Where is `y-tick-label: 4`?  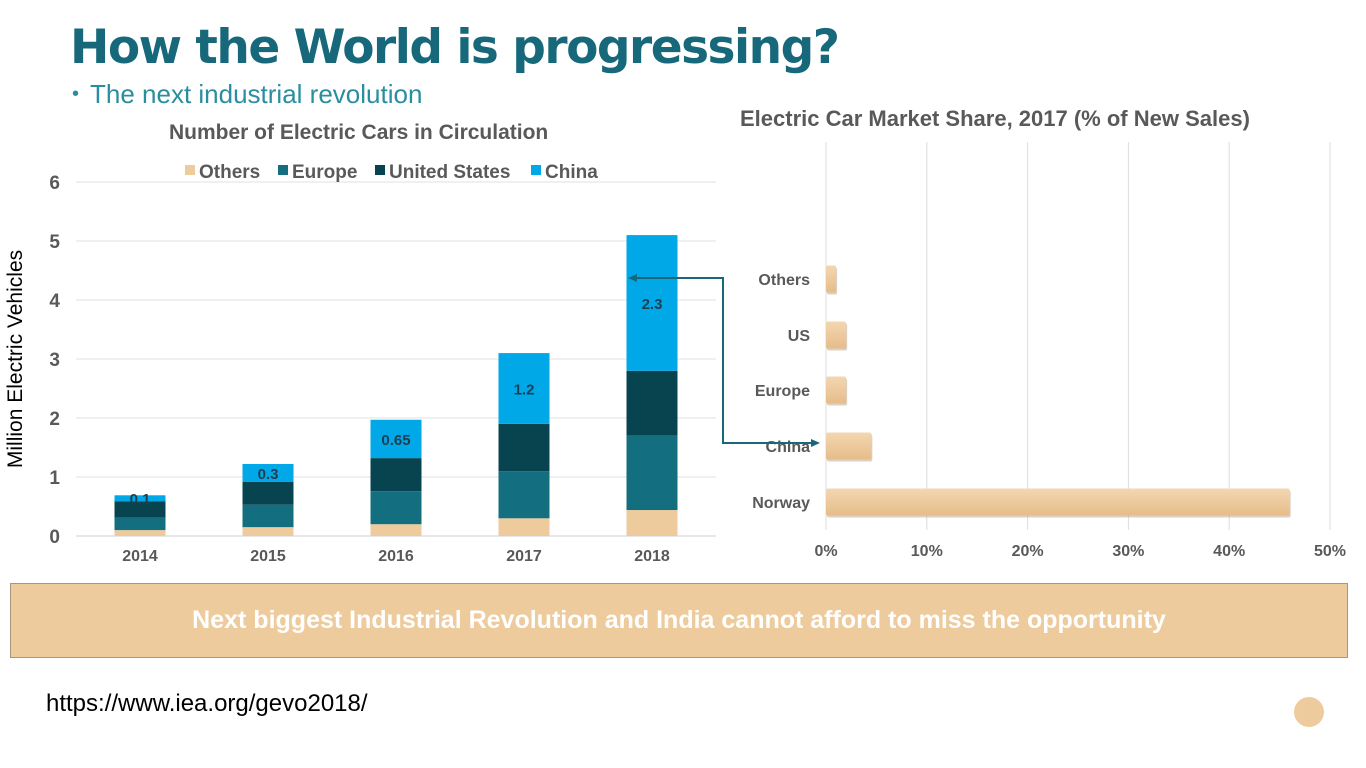 y-tick-label: 4 is located at coordinates (54, 301).